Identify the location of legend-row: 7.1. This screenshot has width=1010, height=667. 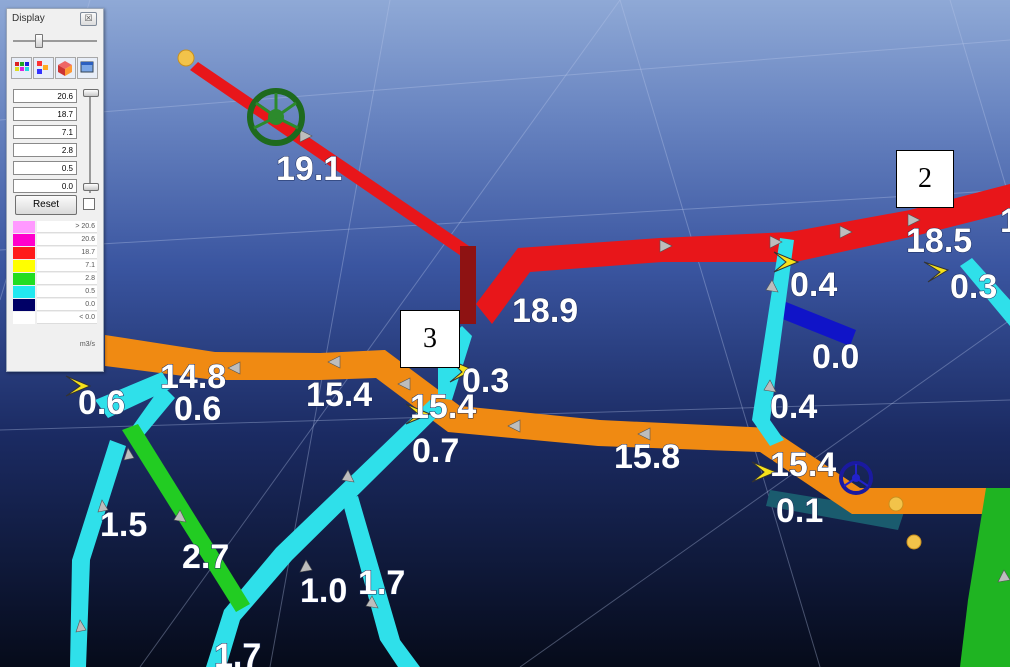
(55, 266).